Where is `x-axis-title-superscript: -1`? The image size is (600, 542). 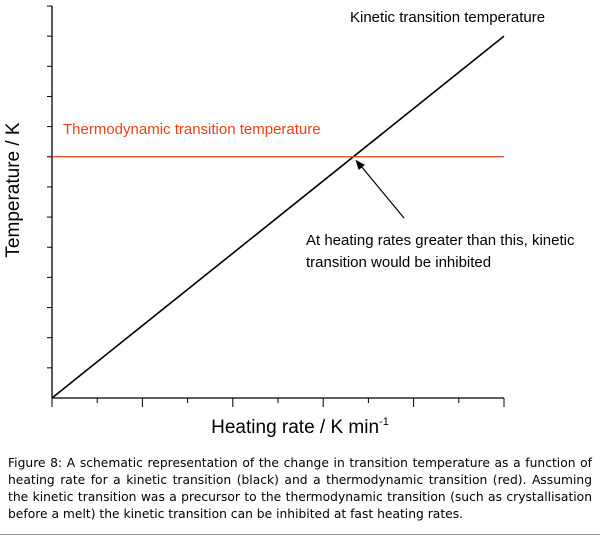 x-axis-title-superscript: -1 is located at coordinates (384, 422).